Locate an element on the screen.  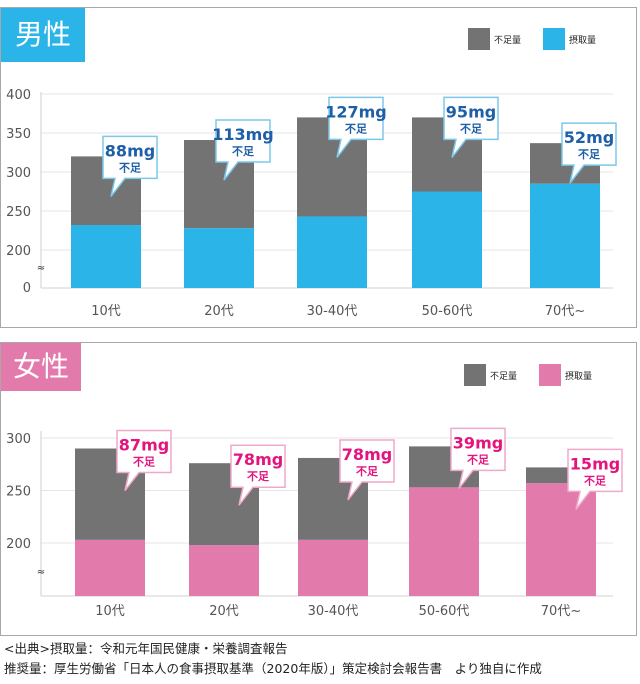
deficit-value-label: 113mg is located at coordinates (243, 134).